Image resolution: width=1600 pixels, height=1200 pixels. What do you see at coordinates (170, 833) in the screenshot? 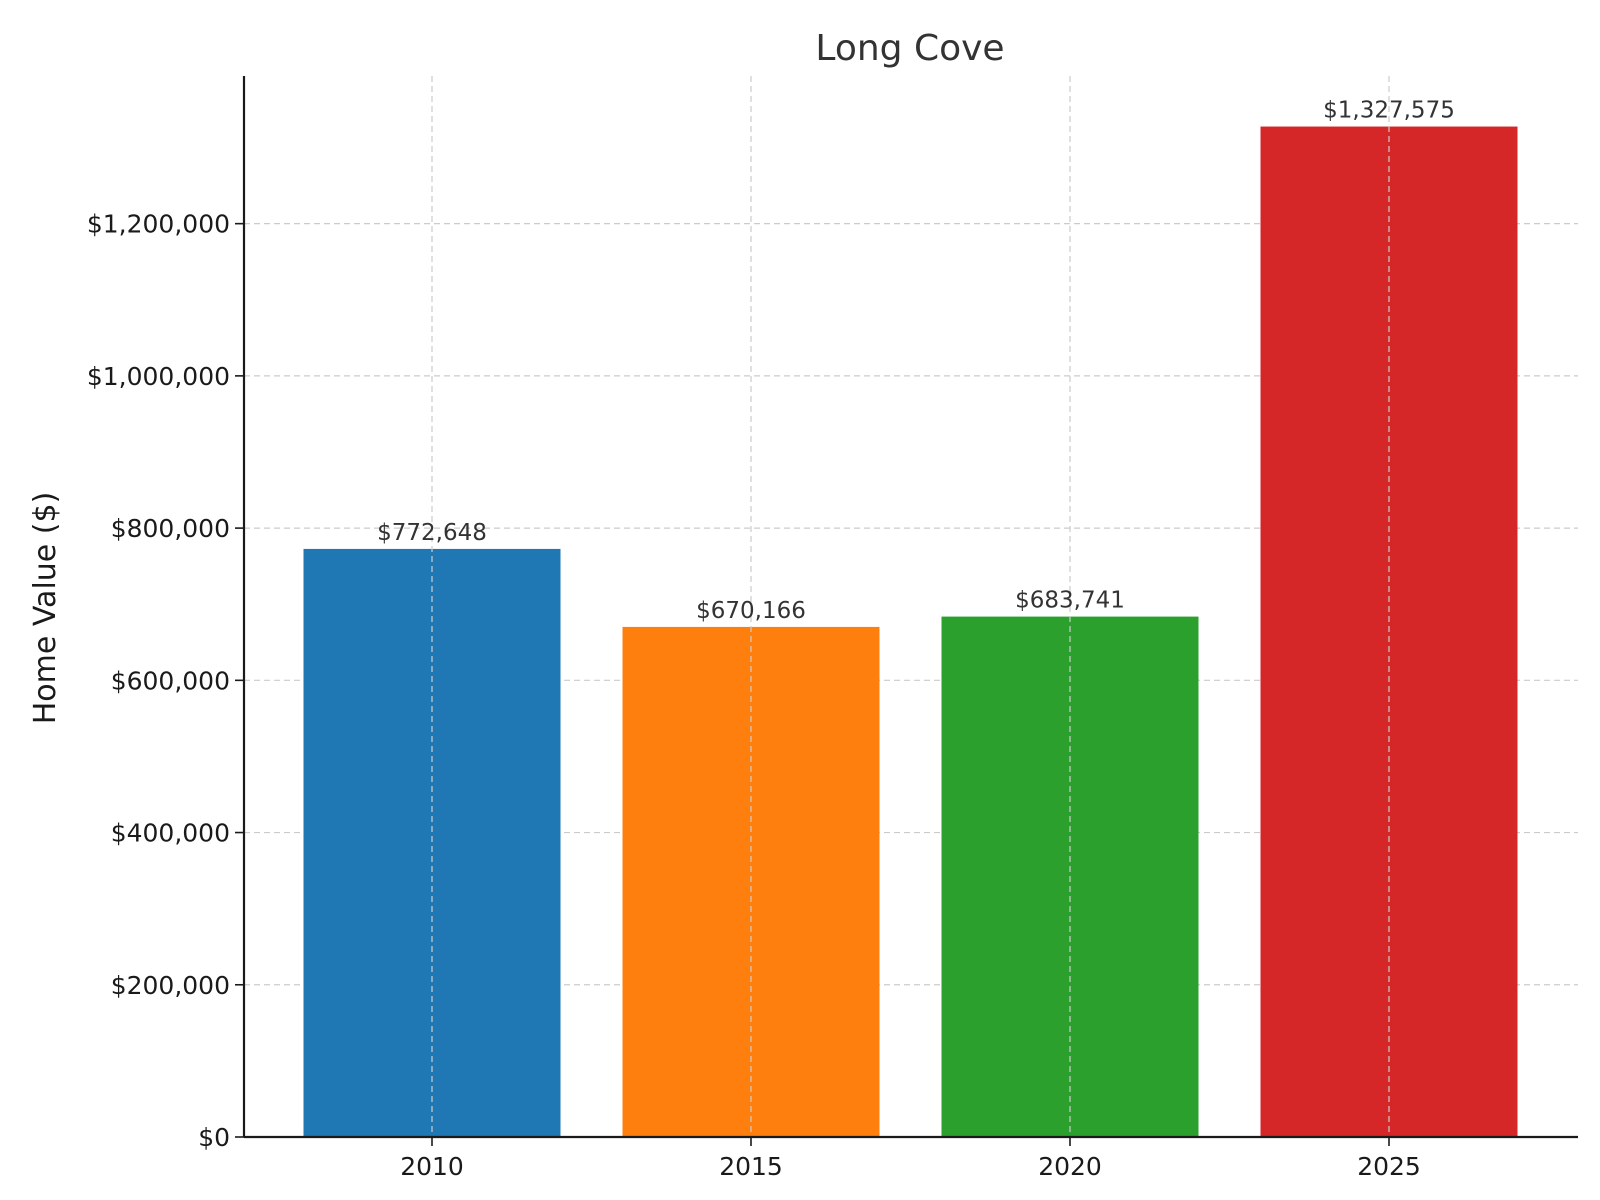
I see `y-tick-label: $400,000` at bounding box center [170, 833].